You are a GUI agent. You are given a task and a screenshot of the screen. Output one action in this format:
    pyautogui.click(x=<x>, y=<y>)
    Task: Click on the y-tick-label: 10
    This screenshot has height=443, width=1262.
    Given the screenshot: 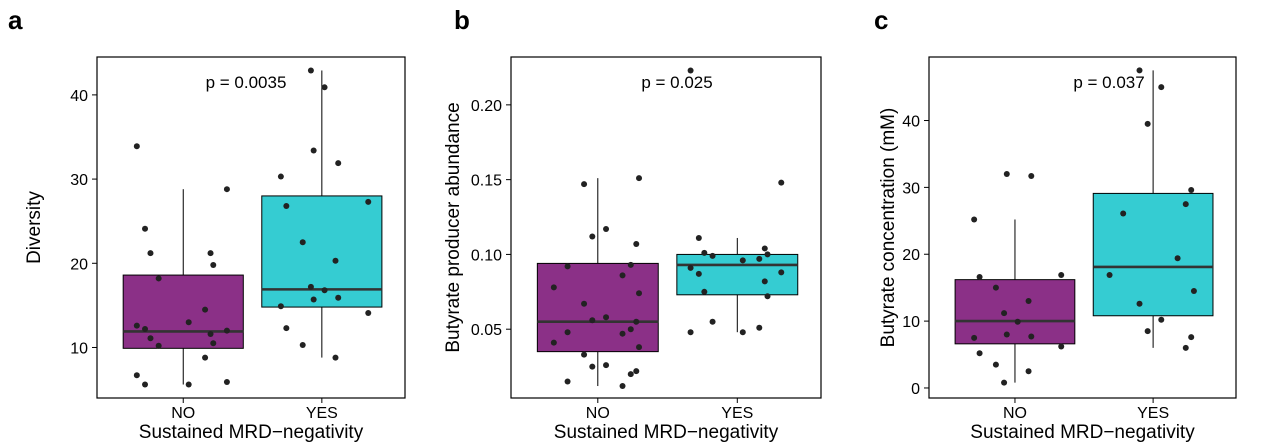 What is the action you would take?
    pyautogui.click(x=79, y=348)
    